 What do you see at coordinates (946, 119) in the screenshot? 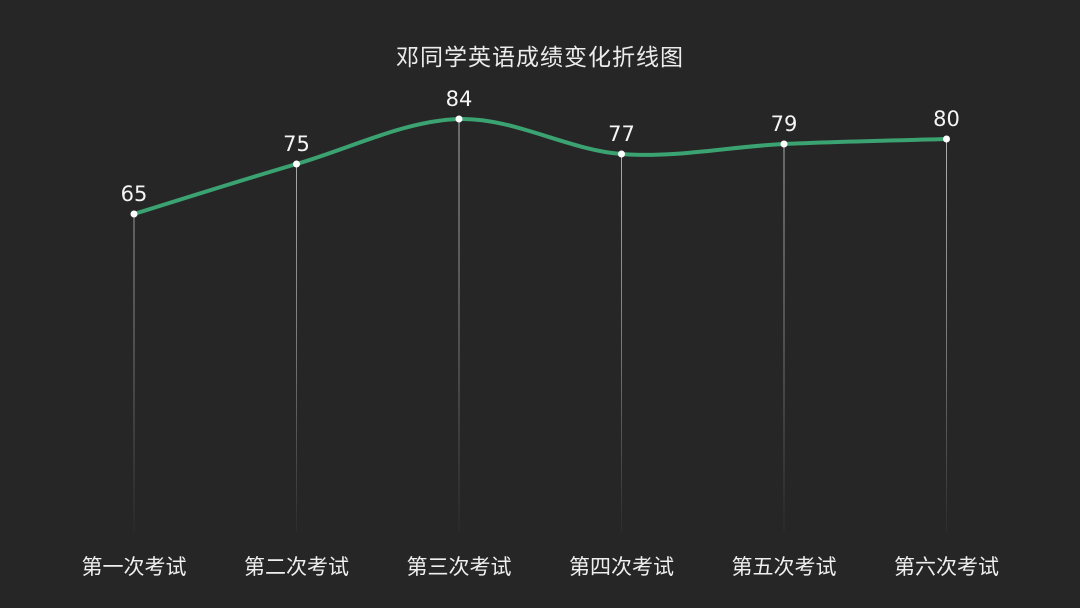
I see `value-label: 80` at bounding box center [946, 119].